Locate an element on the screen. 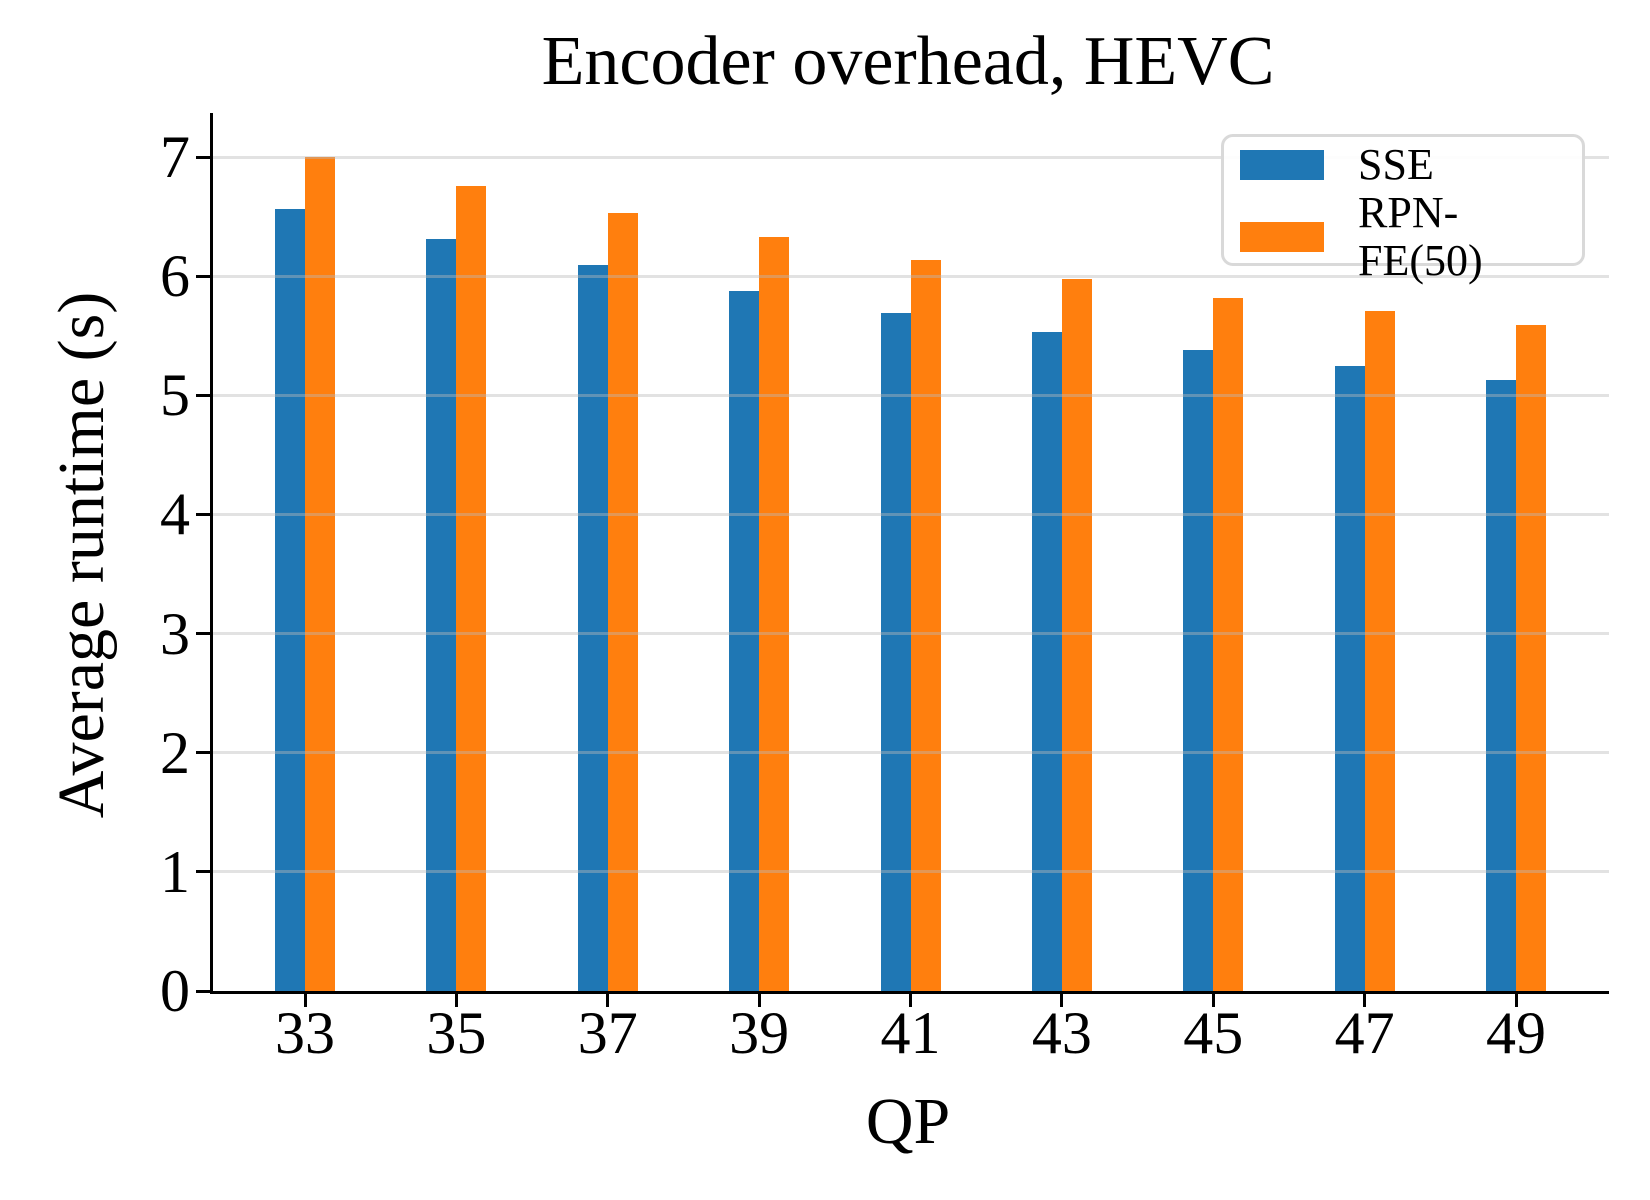  y-tick-label-0: 0 is located at coordinates (175, 991).